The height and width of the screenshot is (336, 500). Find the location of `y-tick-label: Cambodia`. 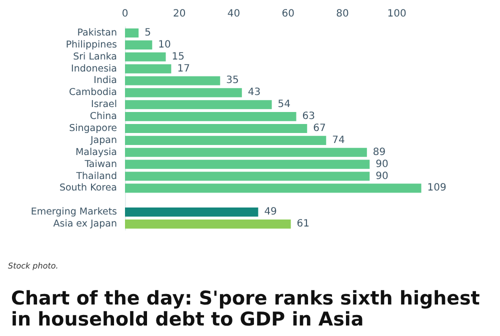

y-tick-label: Cambodia is located at coordinates (92, 92).